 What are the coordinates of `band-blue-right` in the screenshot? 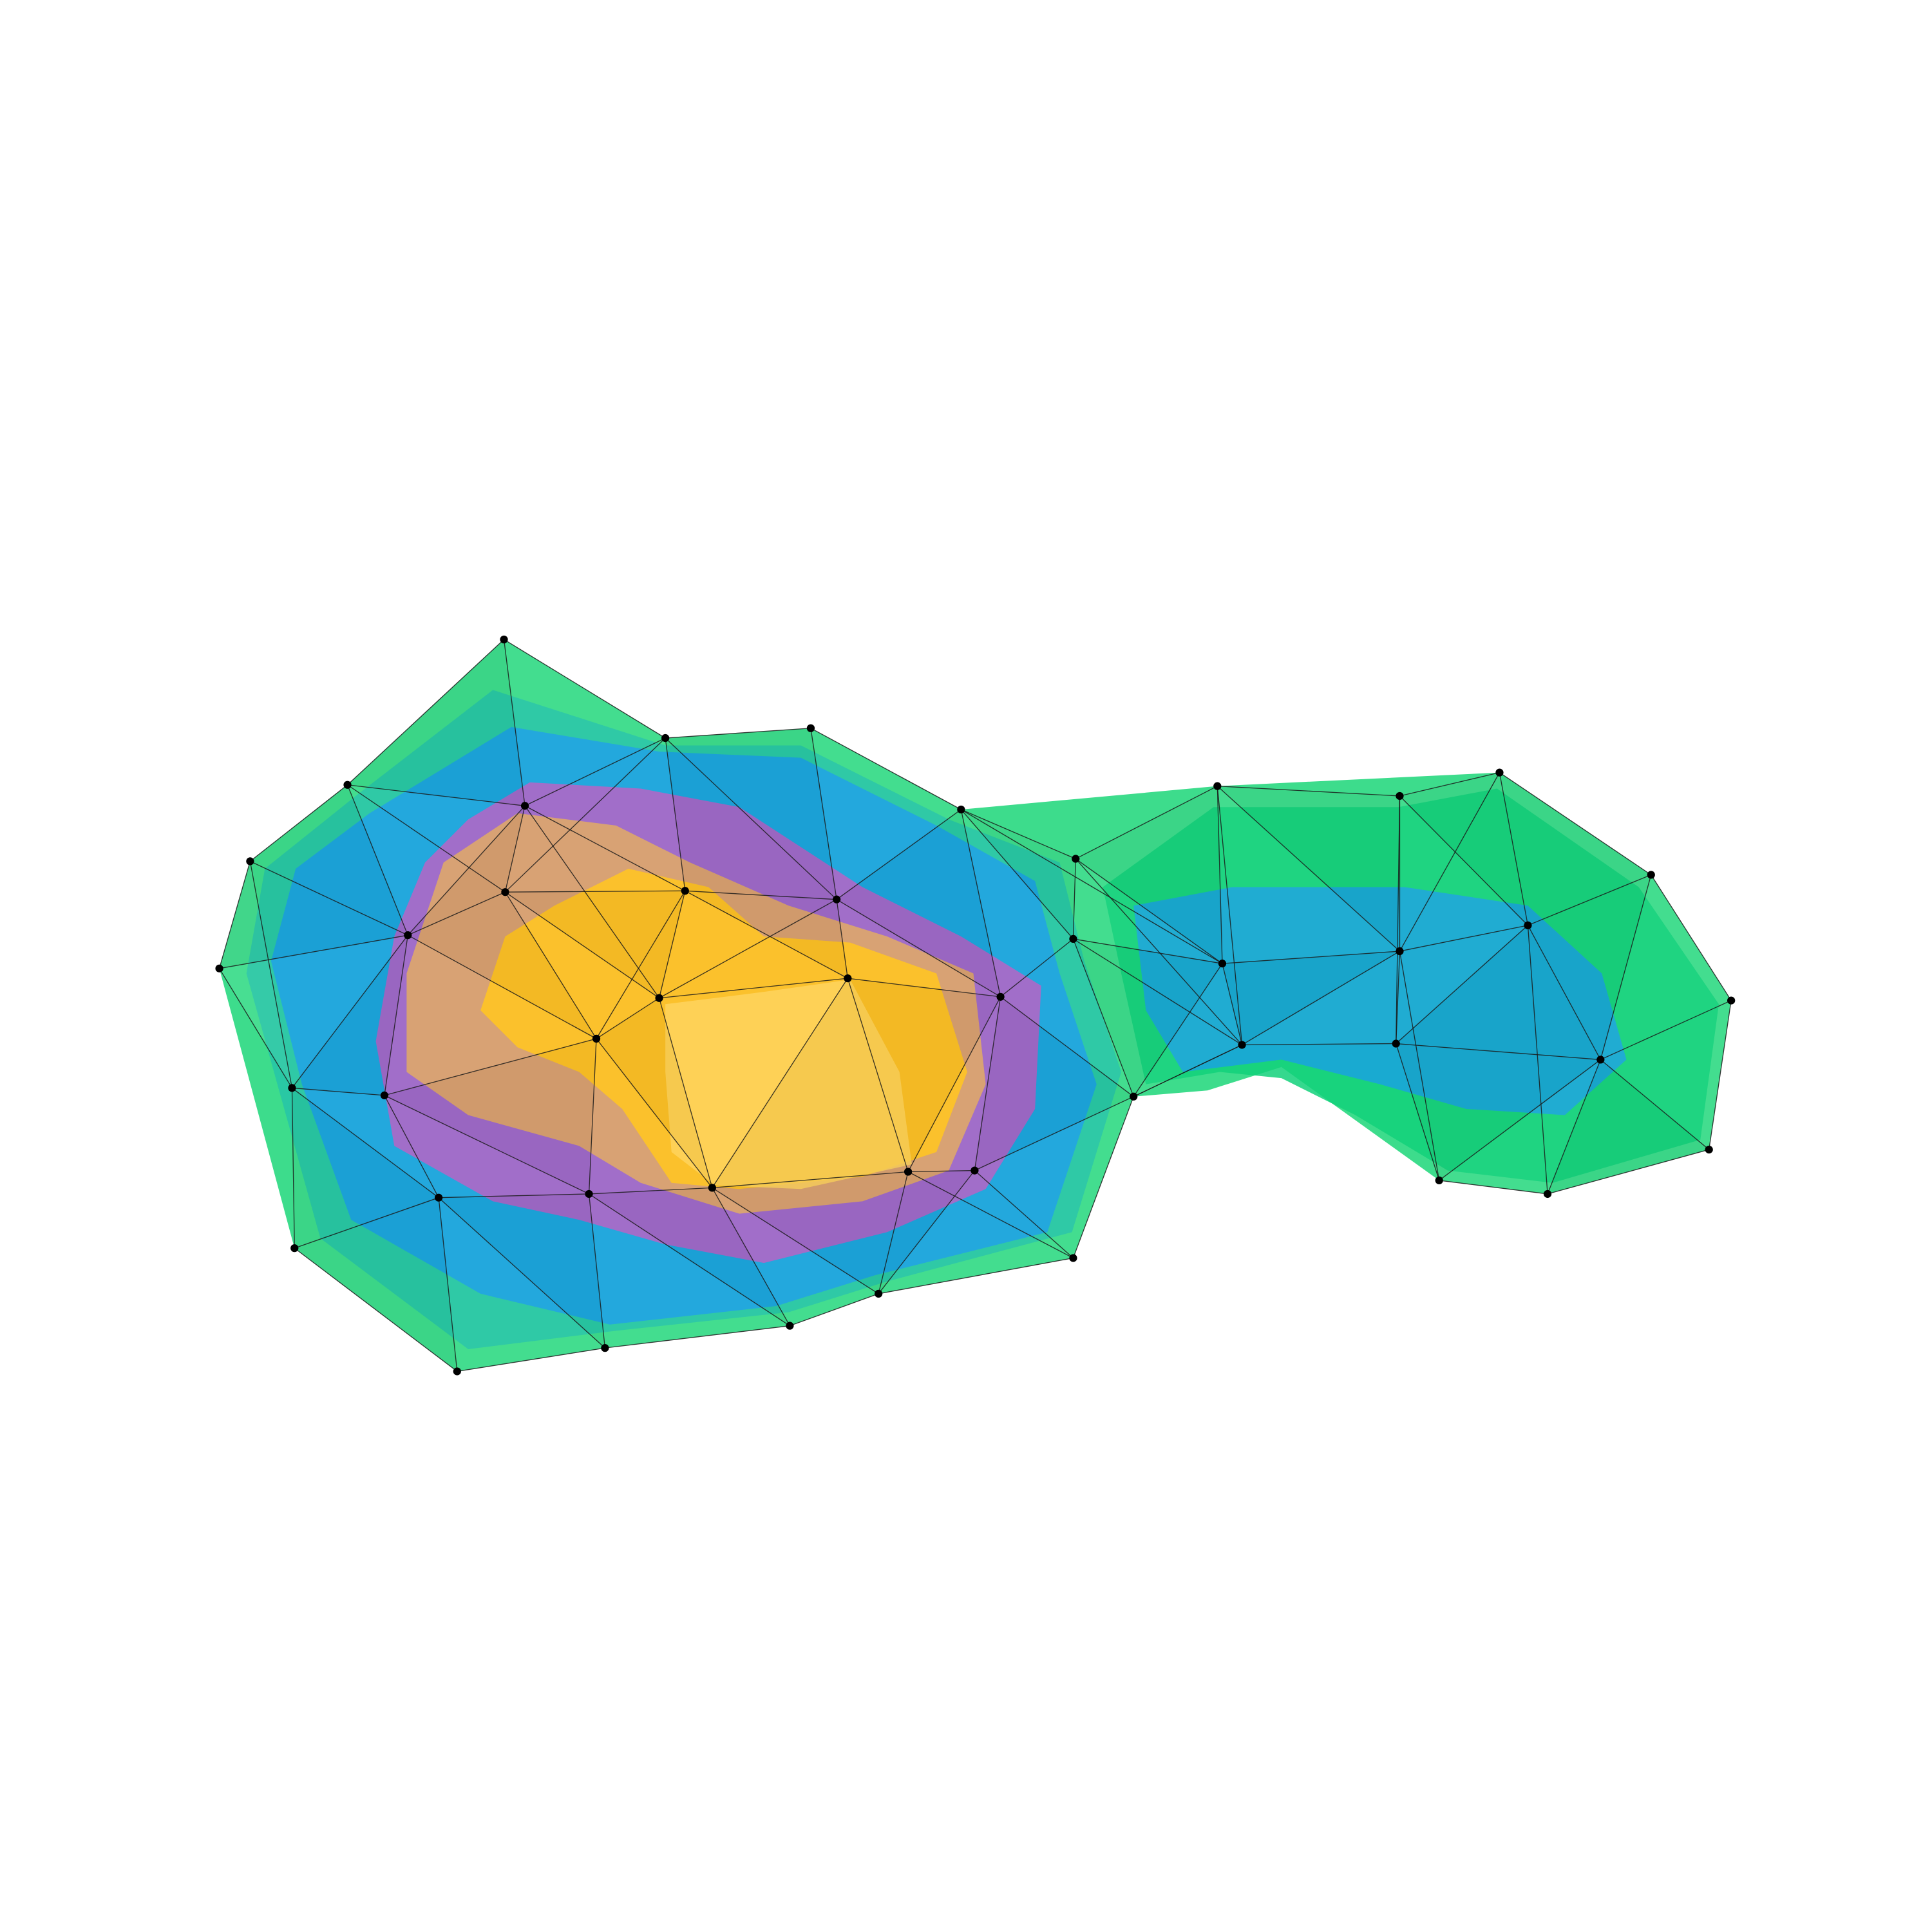 It's located at (1380, 1001).